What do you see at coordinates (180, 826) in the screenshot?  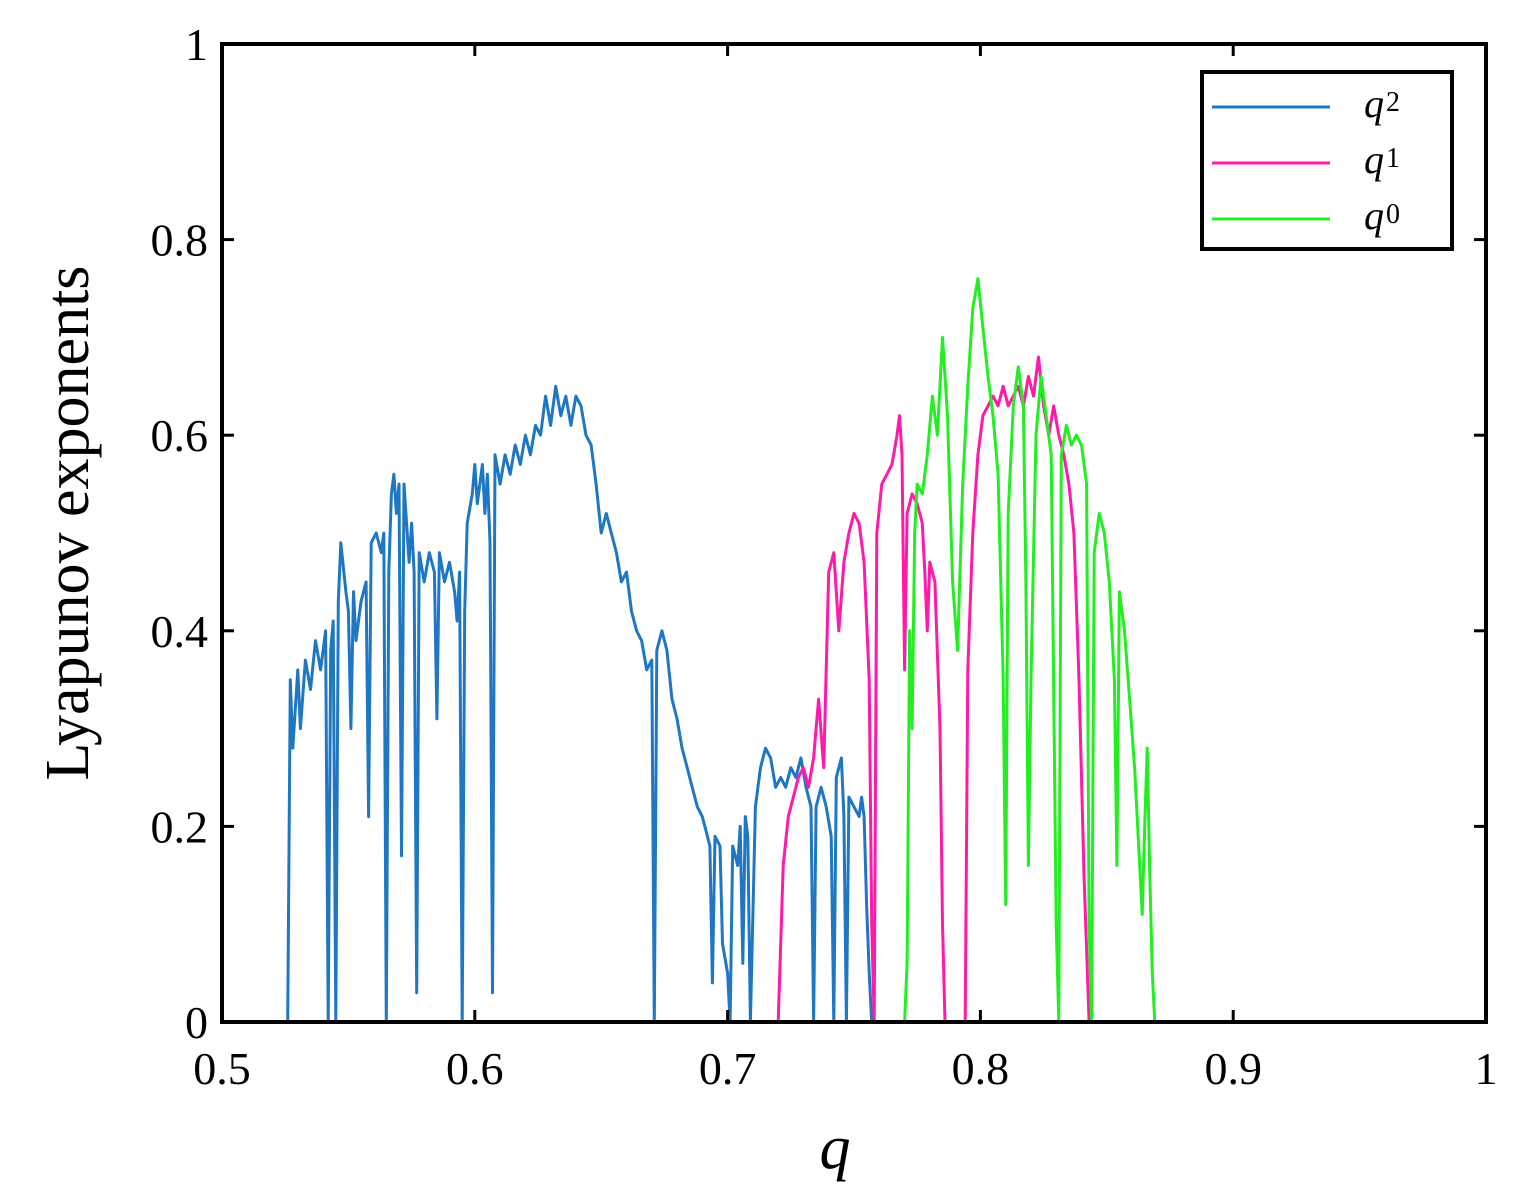 I see `y-tick-label: 0.2` at bounding box center [180, 826].